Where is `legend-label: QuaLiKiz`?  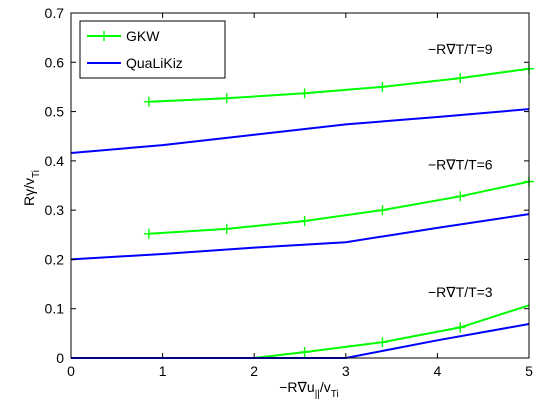 legend-label: QuaLiKiz is located at coordinates (154, 63).